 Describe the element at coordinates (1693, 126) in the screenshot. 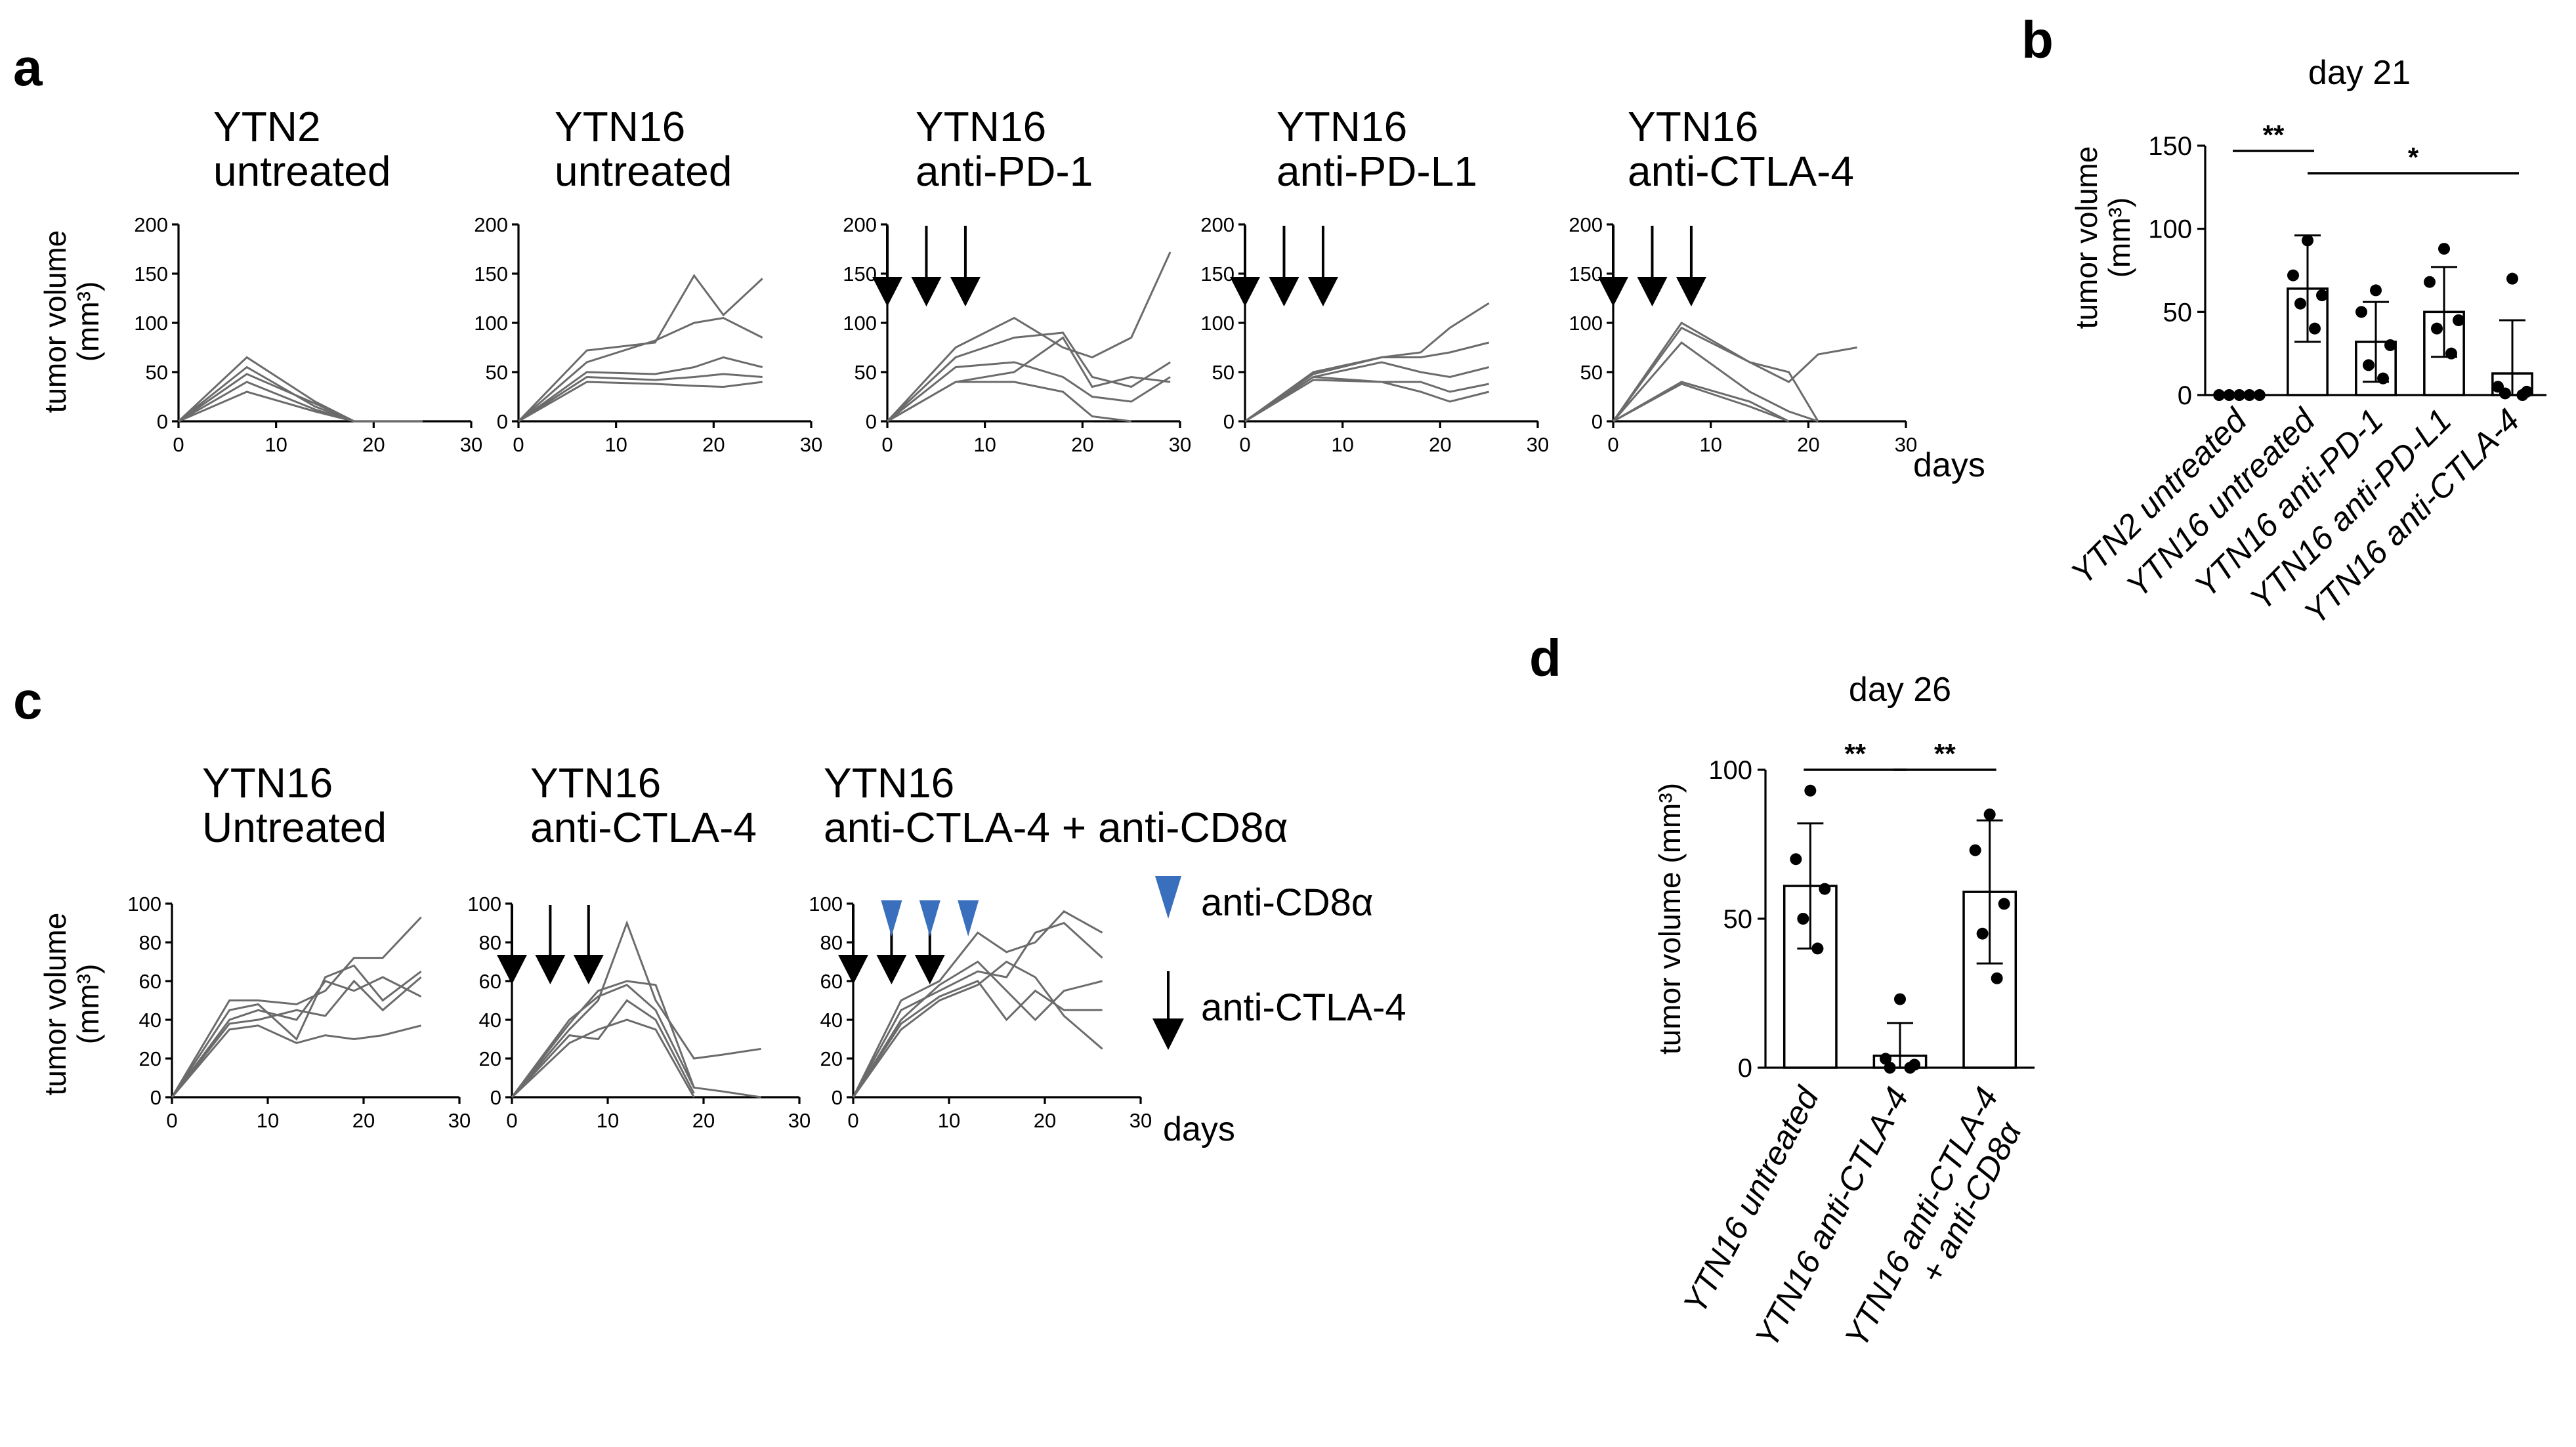

I see `chart-title-a5: YTN16` at that location.